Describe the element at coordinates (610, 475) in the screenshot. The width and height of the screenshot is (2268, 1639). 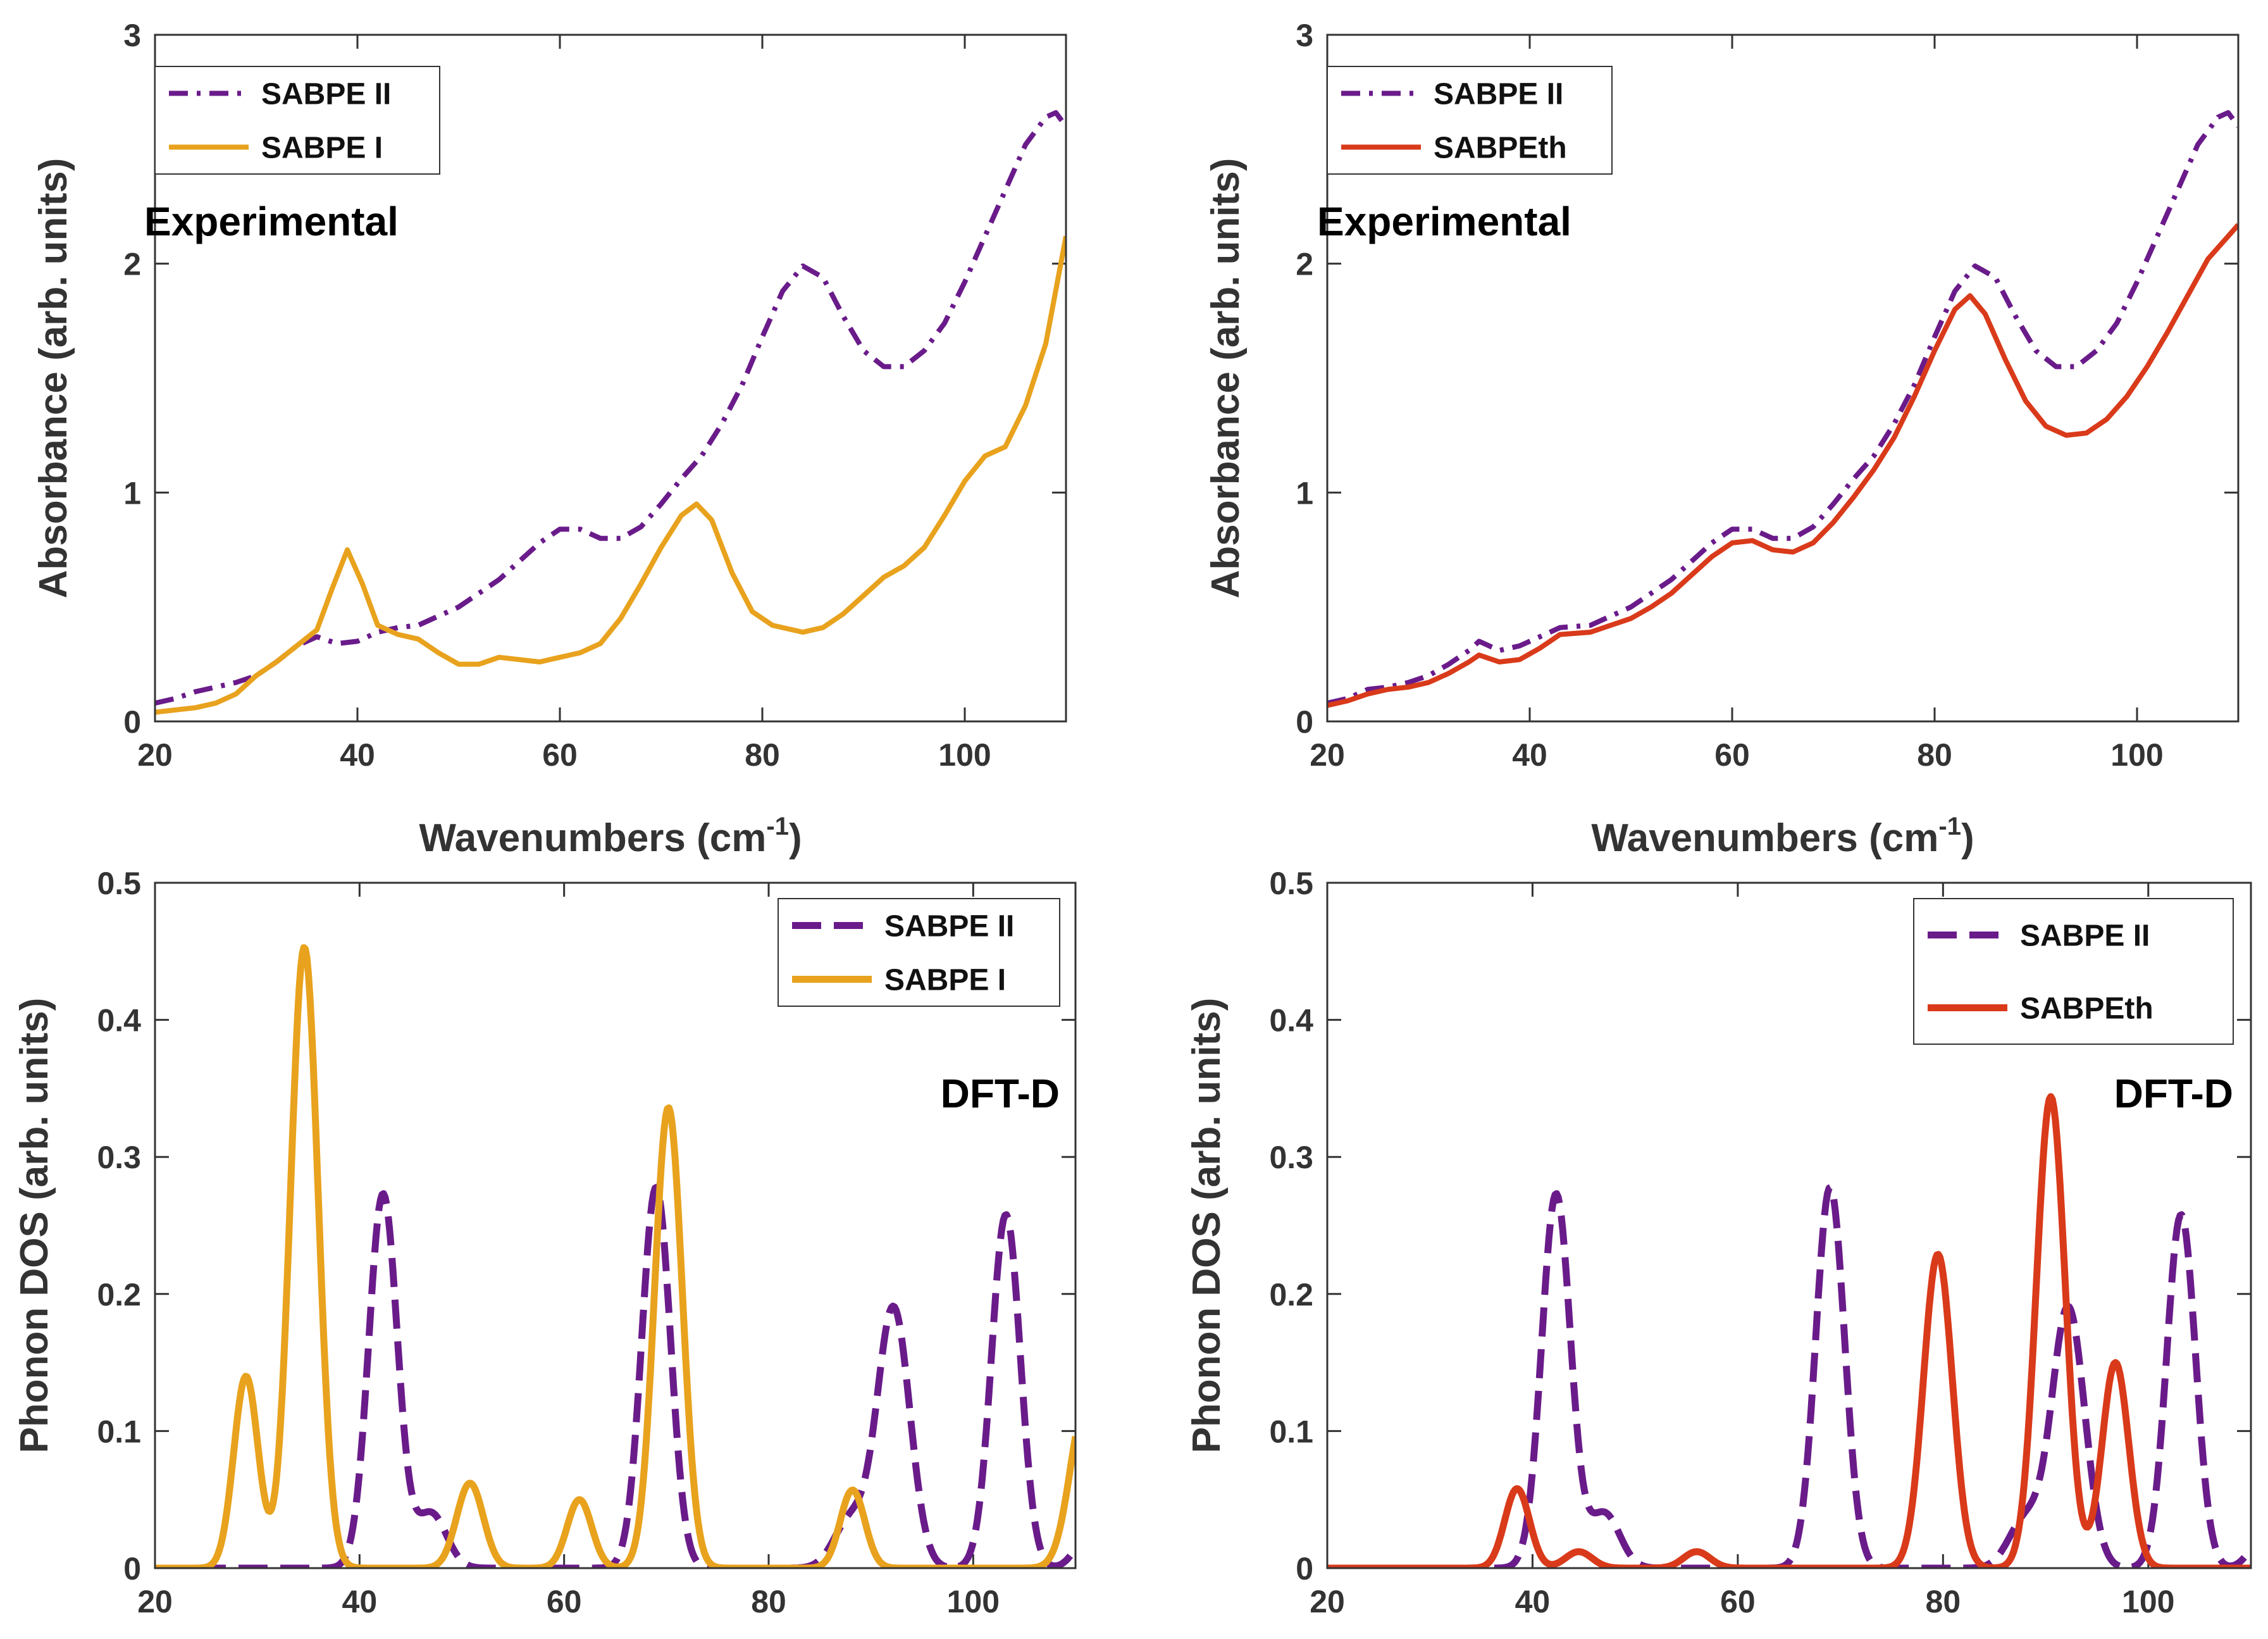
I see `series-line-sabpe-i` at that location.